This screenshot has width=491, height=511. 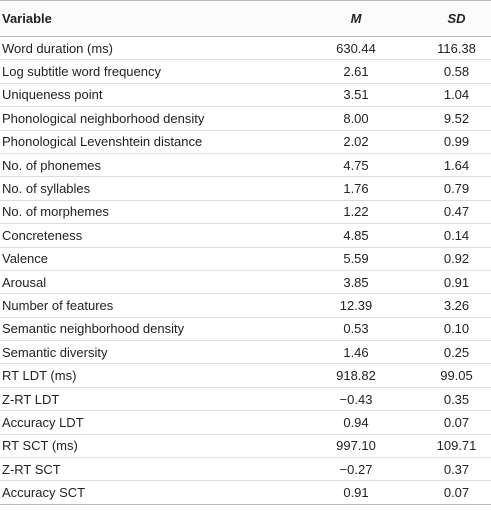 What do you see at coordinates (145, 446) in the screenshot?
I see `variable-cell: RT SCT (ms)` at bounding box center [145, 446].